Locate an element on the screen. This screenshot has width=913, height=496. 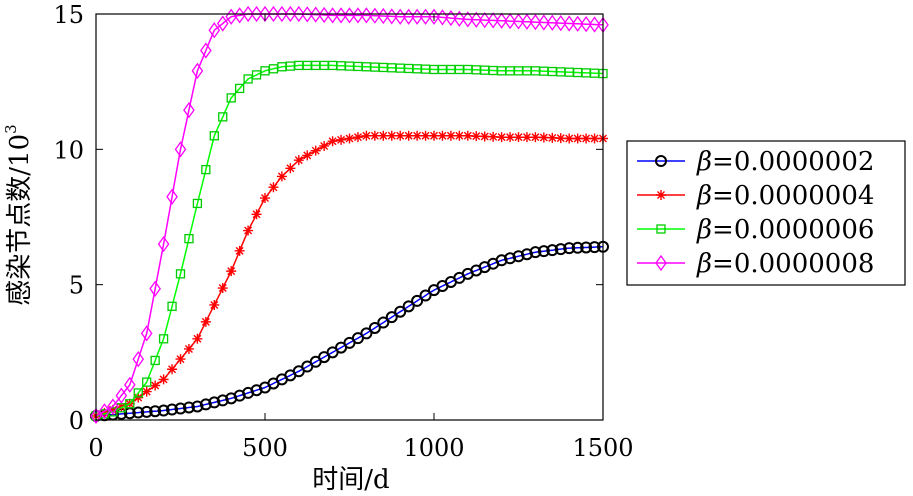
legend-label-value: =0.0000006 is located at coordinates (793, 230).